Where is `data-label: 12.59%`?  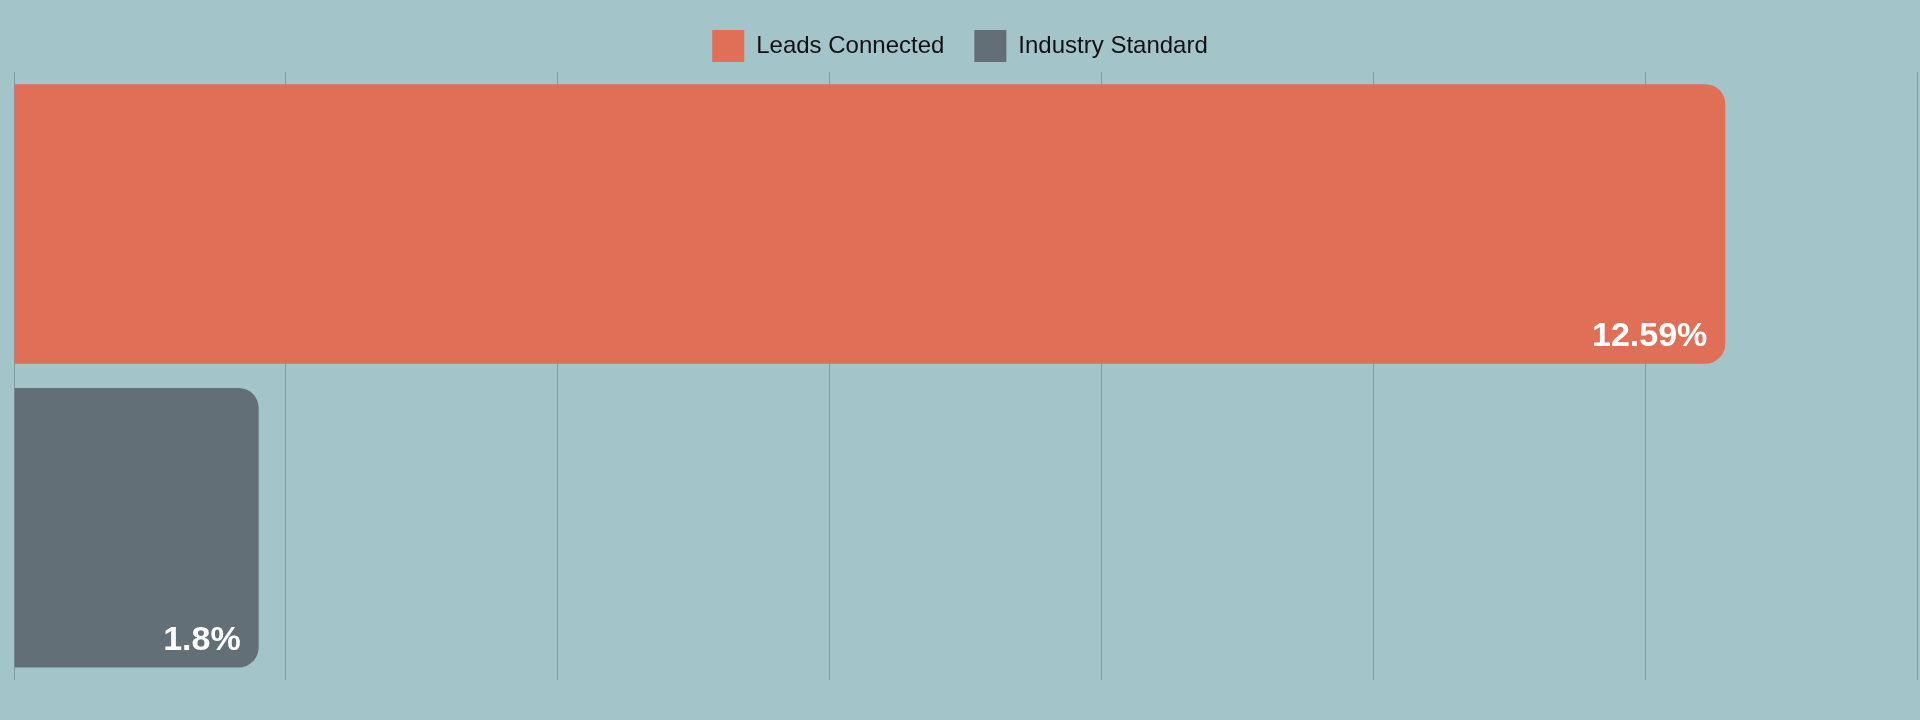
data-label: 12.59% is located at coordinates (1650, 334).